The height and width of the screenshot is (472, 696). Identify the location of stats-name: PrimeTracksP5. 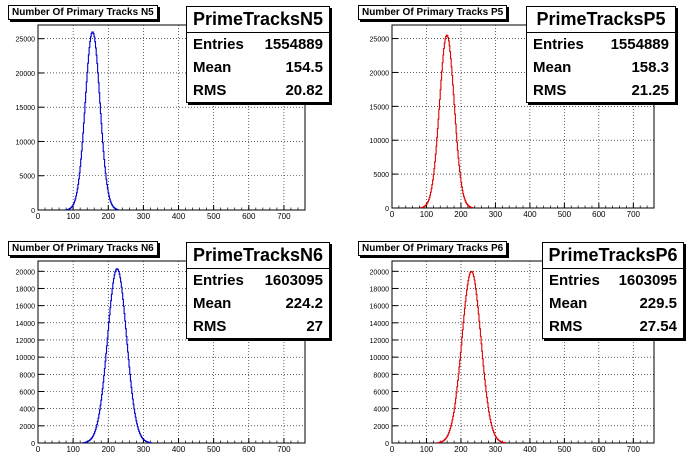
(601, 20).